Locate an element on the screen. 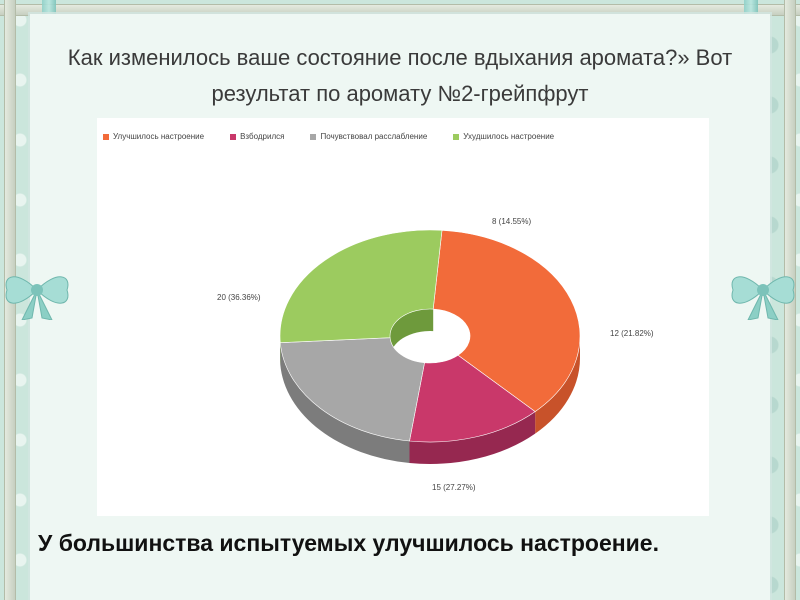 The height and width of the screenshot is (600, 800). data-label: 12 (21.82%) is located at coordinates (632, 333).